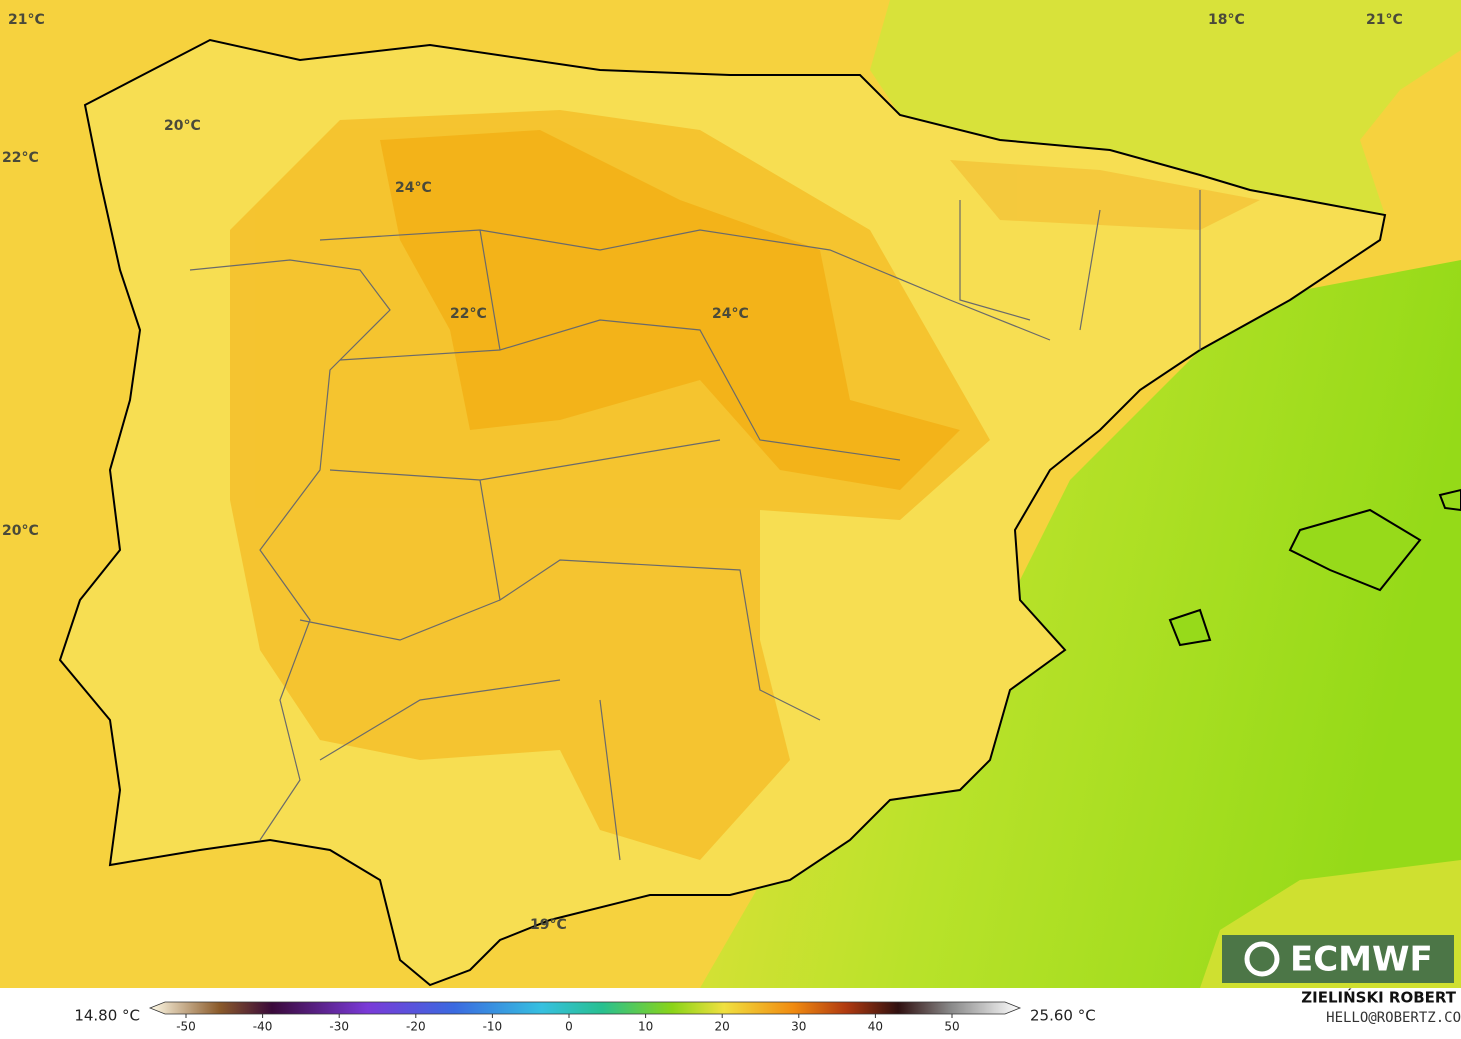 The width and height of the screenshot is (1461, 1039). Describe the element at coordinates (1262, 959) in the screenshot. I see `logo-icon` at that location.